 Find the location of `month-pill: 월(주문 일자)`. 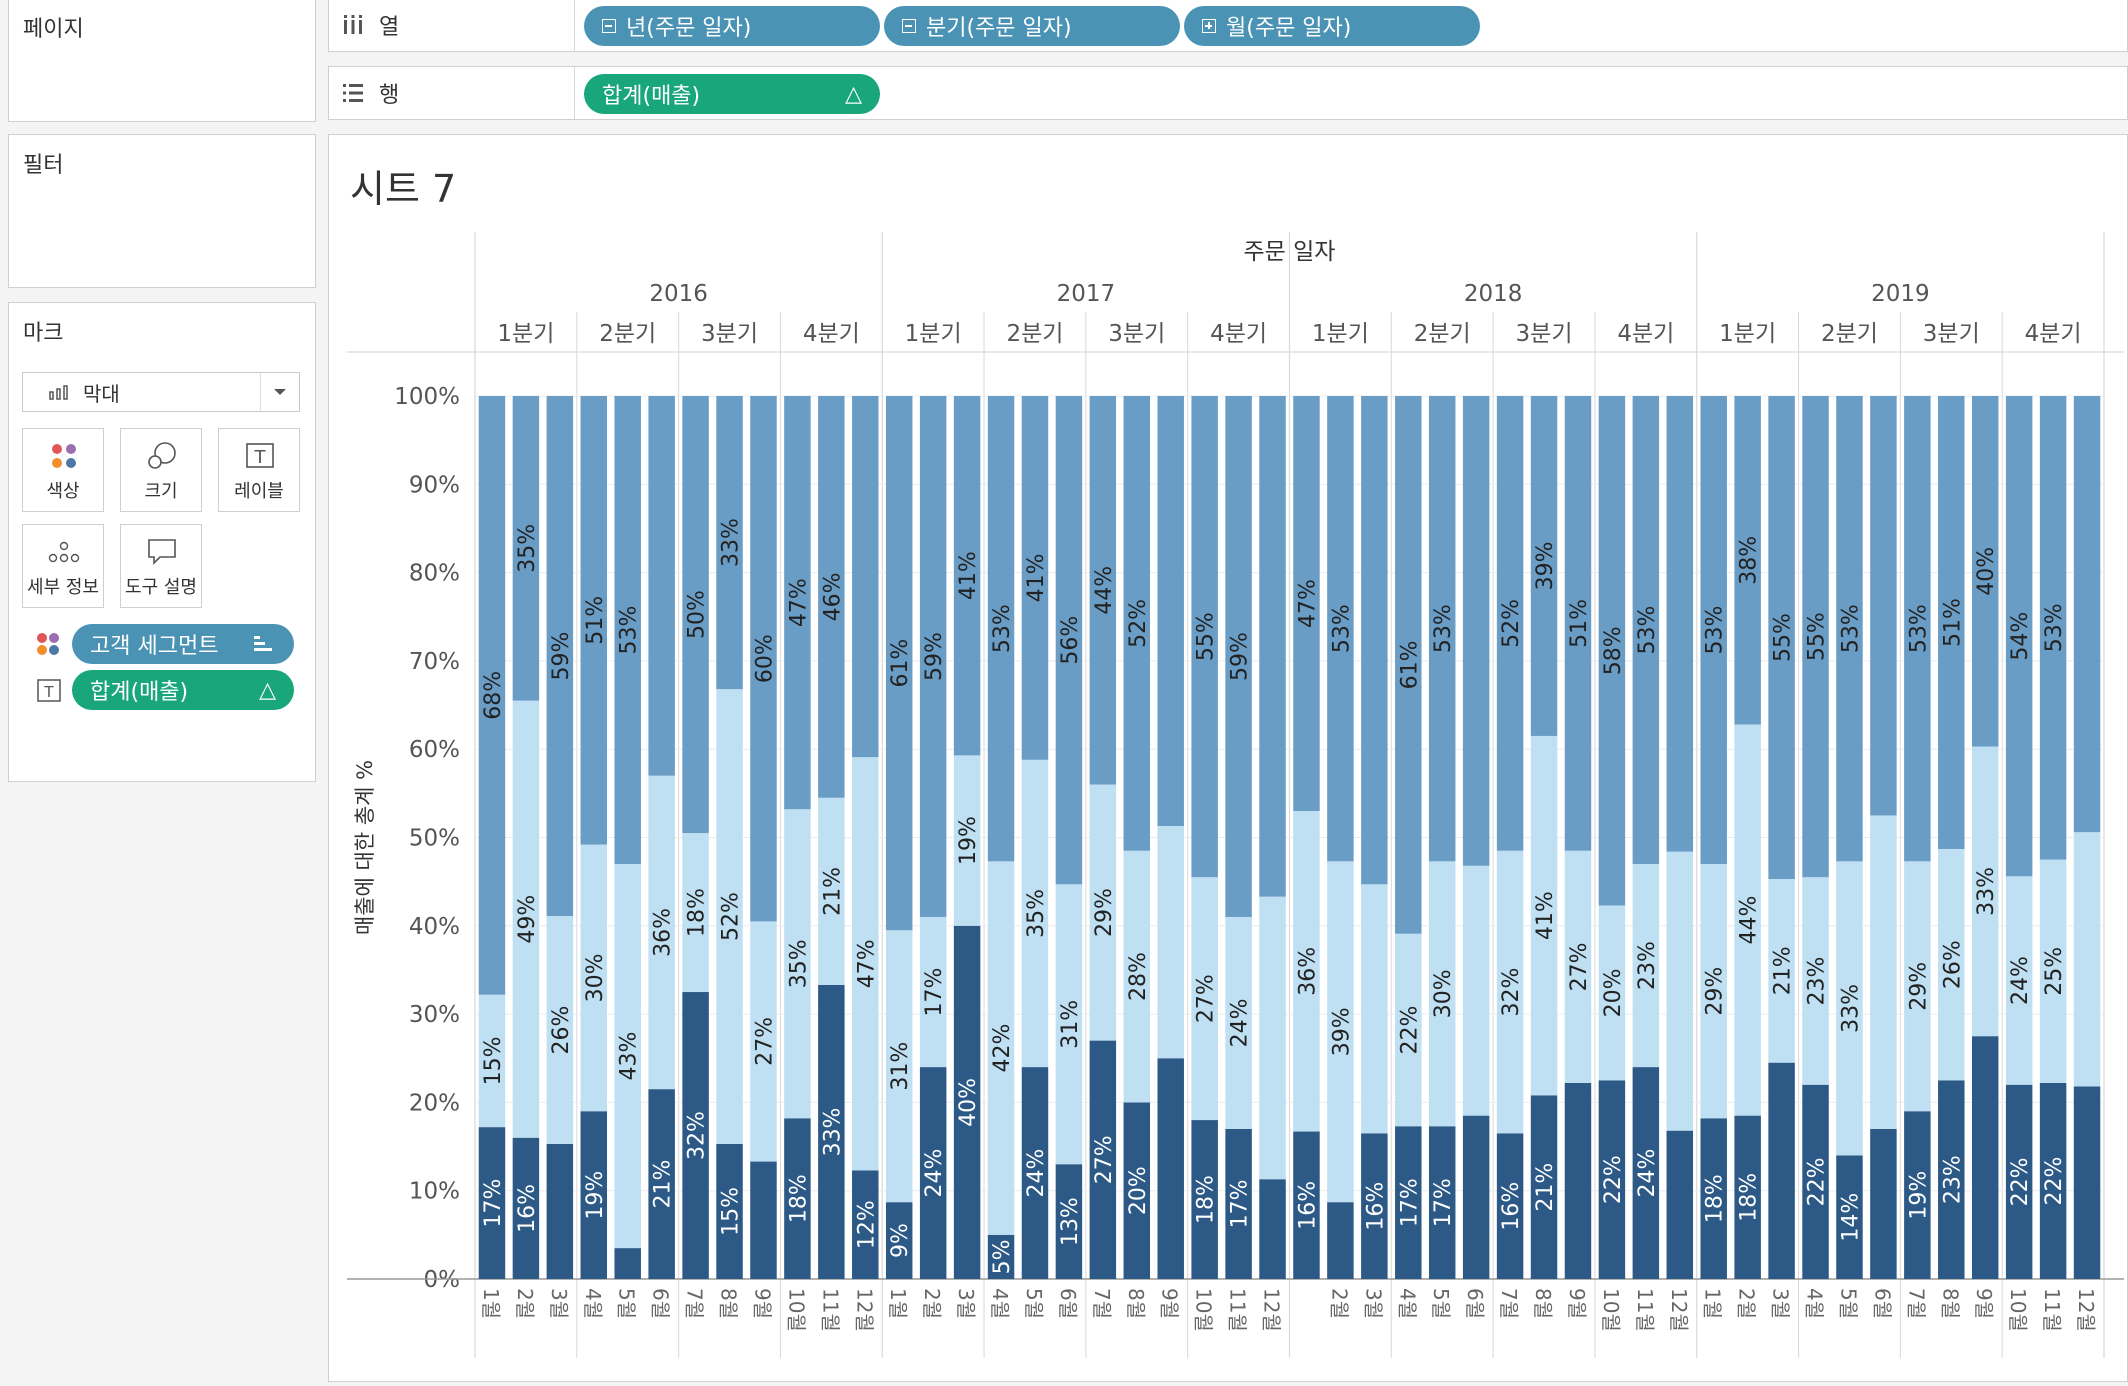

month-pill: 월(주문 일자) is located at coordinates (1332, 26).